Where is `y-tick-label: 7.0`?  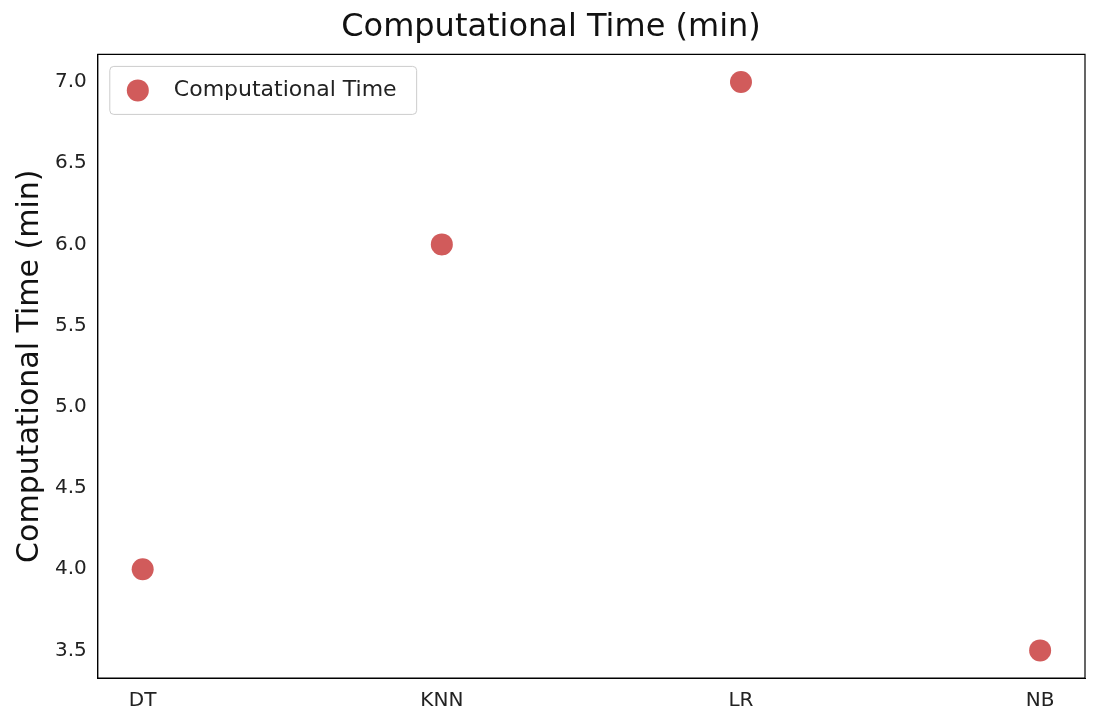
y-tick-label: 7.0 is located at coordinates (70, 80).